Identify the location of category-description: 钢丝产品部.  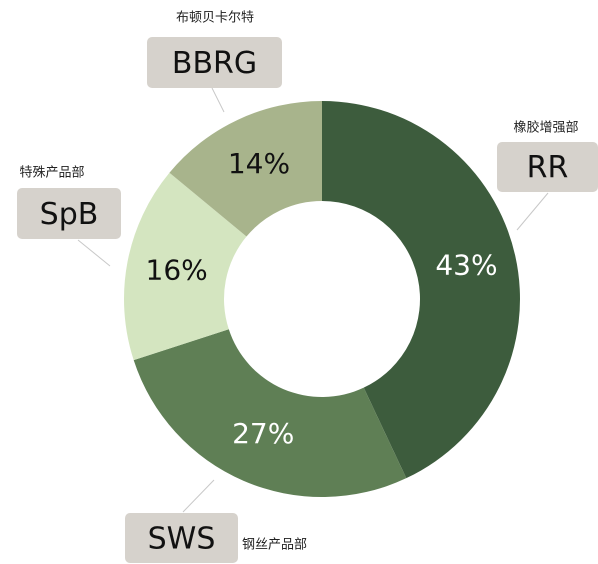
(274, 545).